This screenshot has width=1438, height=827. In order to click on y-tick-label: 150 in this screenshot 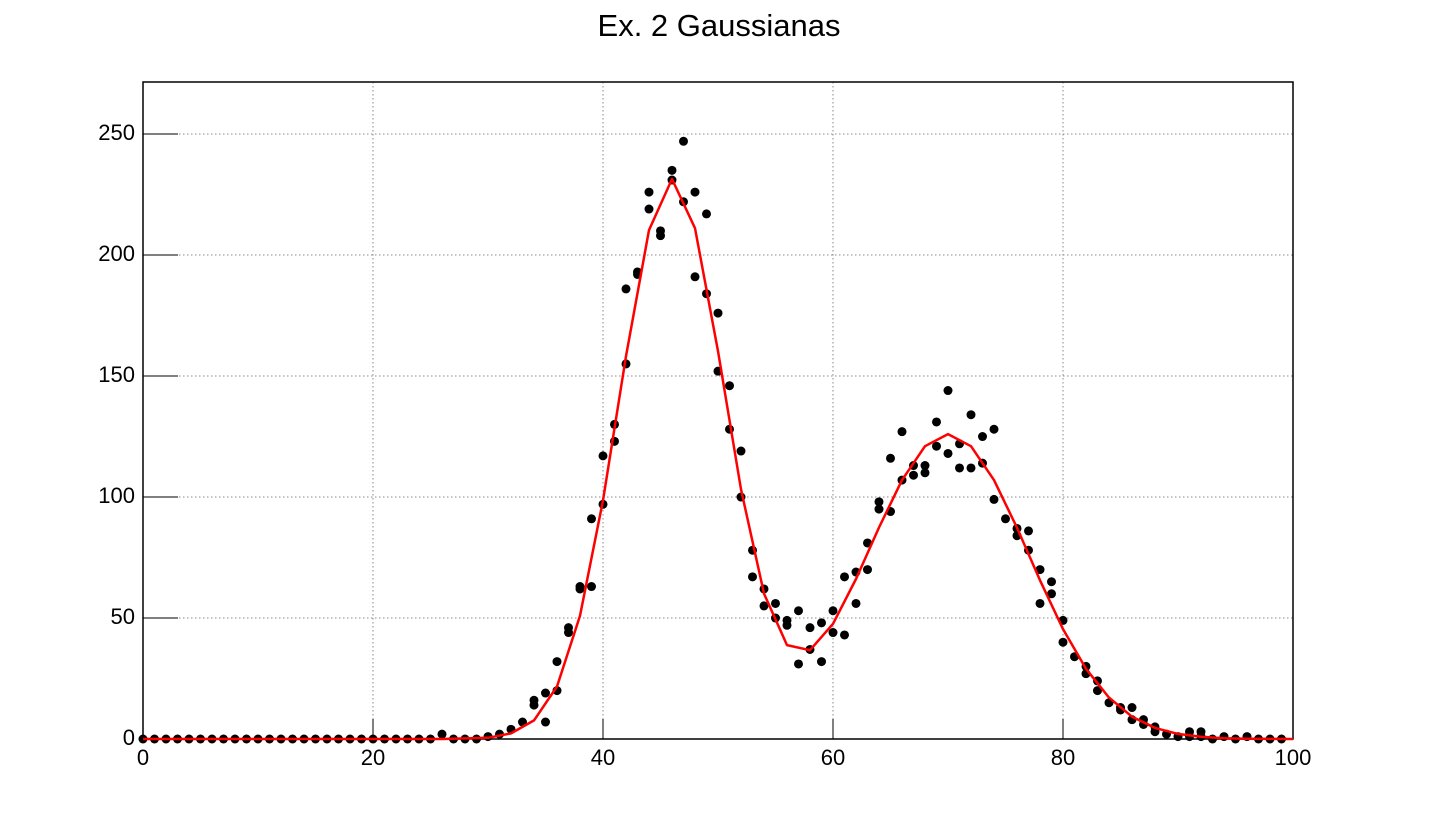, I will do `click(116, 374)`.